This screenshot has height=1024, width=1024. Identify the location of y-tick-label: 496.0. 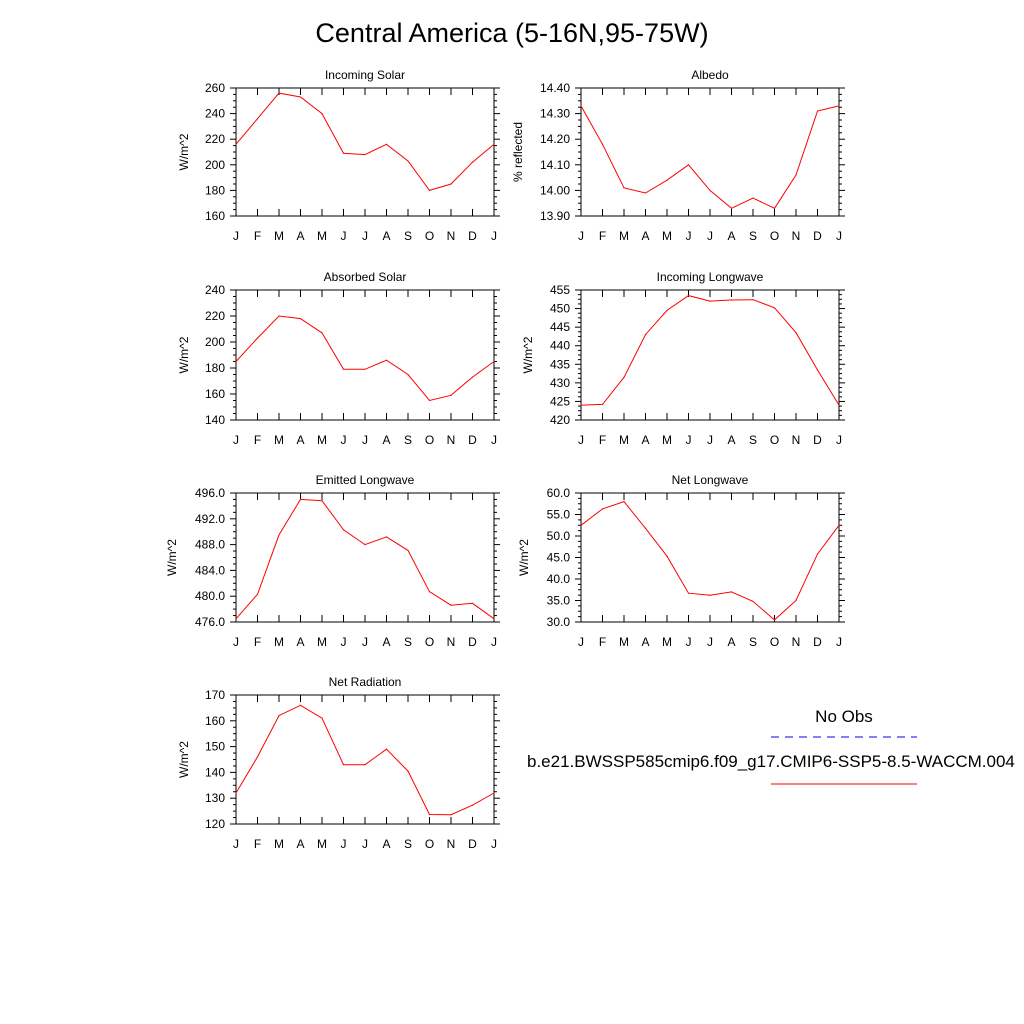
(210, 493).